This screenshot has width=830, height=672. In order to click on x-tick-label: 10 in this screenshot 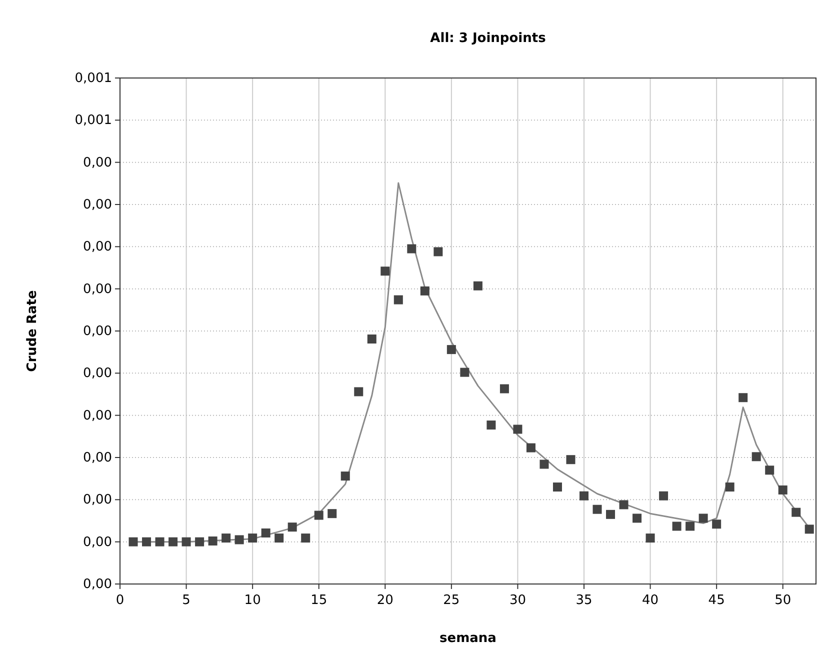, I will do `click(252, 600)`.